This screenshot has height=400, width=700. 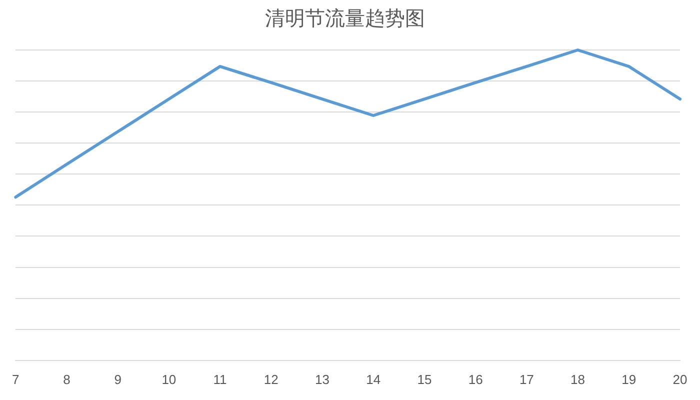 What do you see at coordinates (578, 379) in the screenshot?
I see `x-tick-label: 18` at bounding box center [578, 379].